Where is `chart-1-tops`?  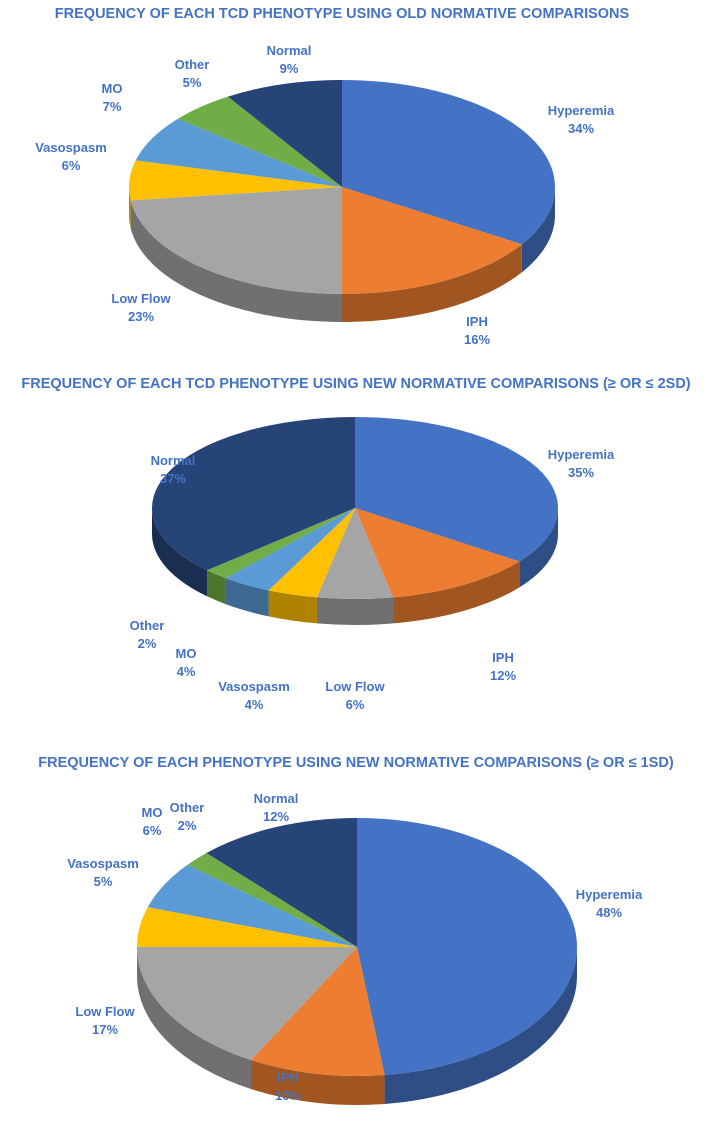 chart-1-tops is located at coordinates (342, 187).